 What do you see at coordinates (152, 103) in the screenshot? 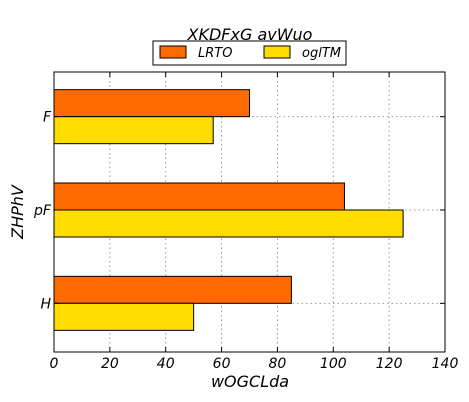
I see `bar-lrto-f` at bounding box center [152, 103].